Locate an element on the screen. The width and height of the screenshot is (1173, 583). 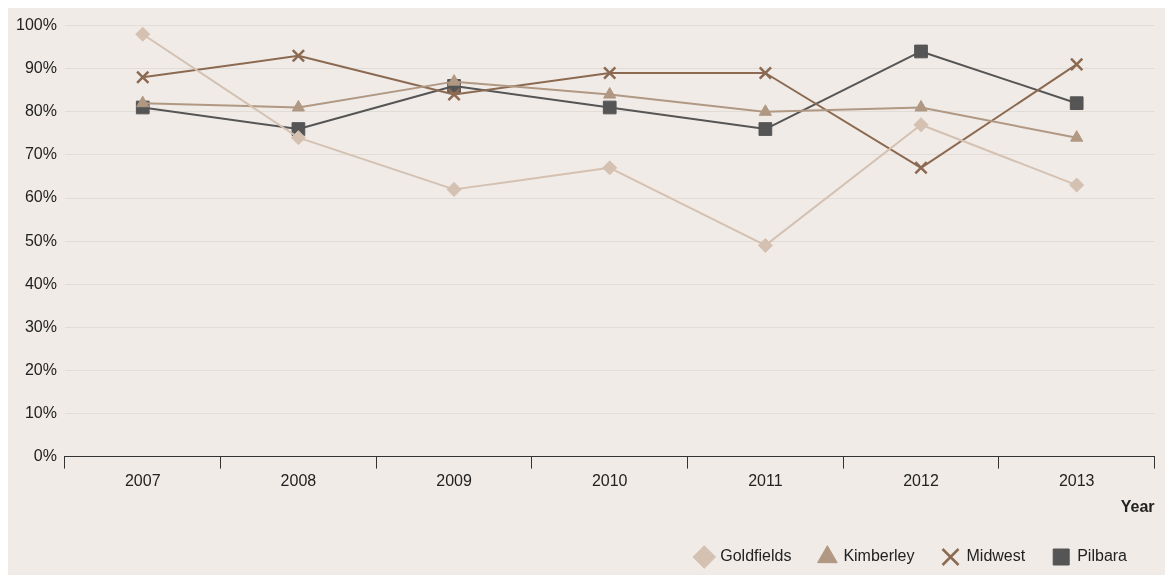
y-tick-label: 100% is located at coordinates (36, 25).